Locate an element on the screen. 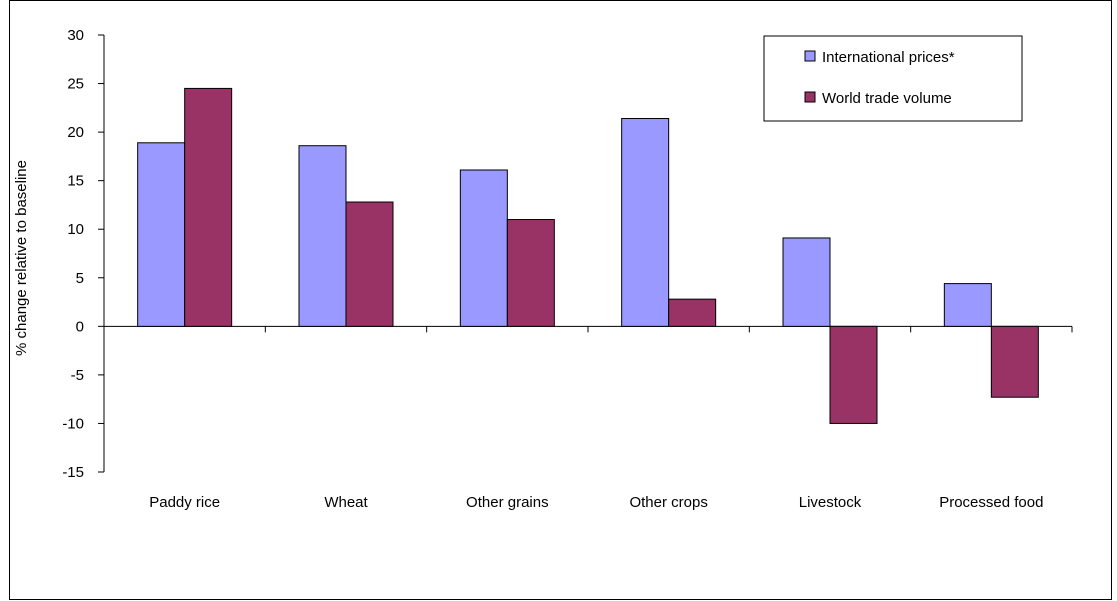 The image size is (1117, 601). y-tick-label: 15 is located at coordinates (75, 181).